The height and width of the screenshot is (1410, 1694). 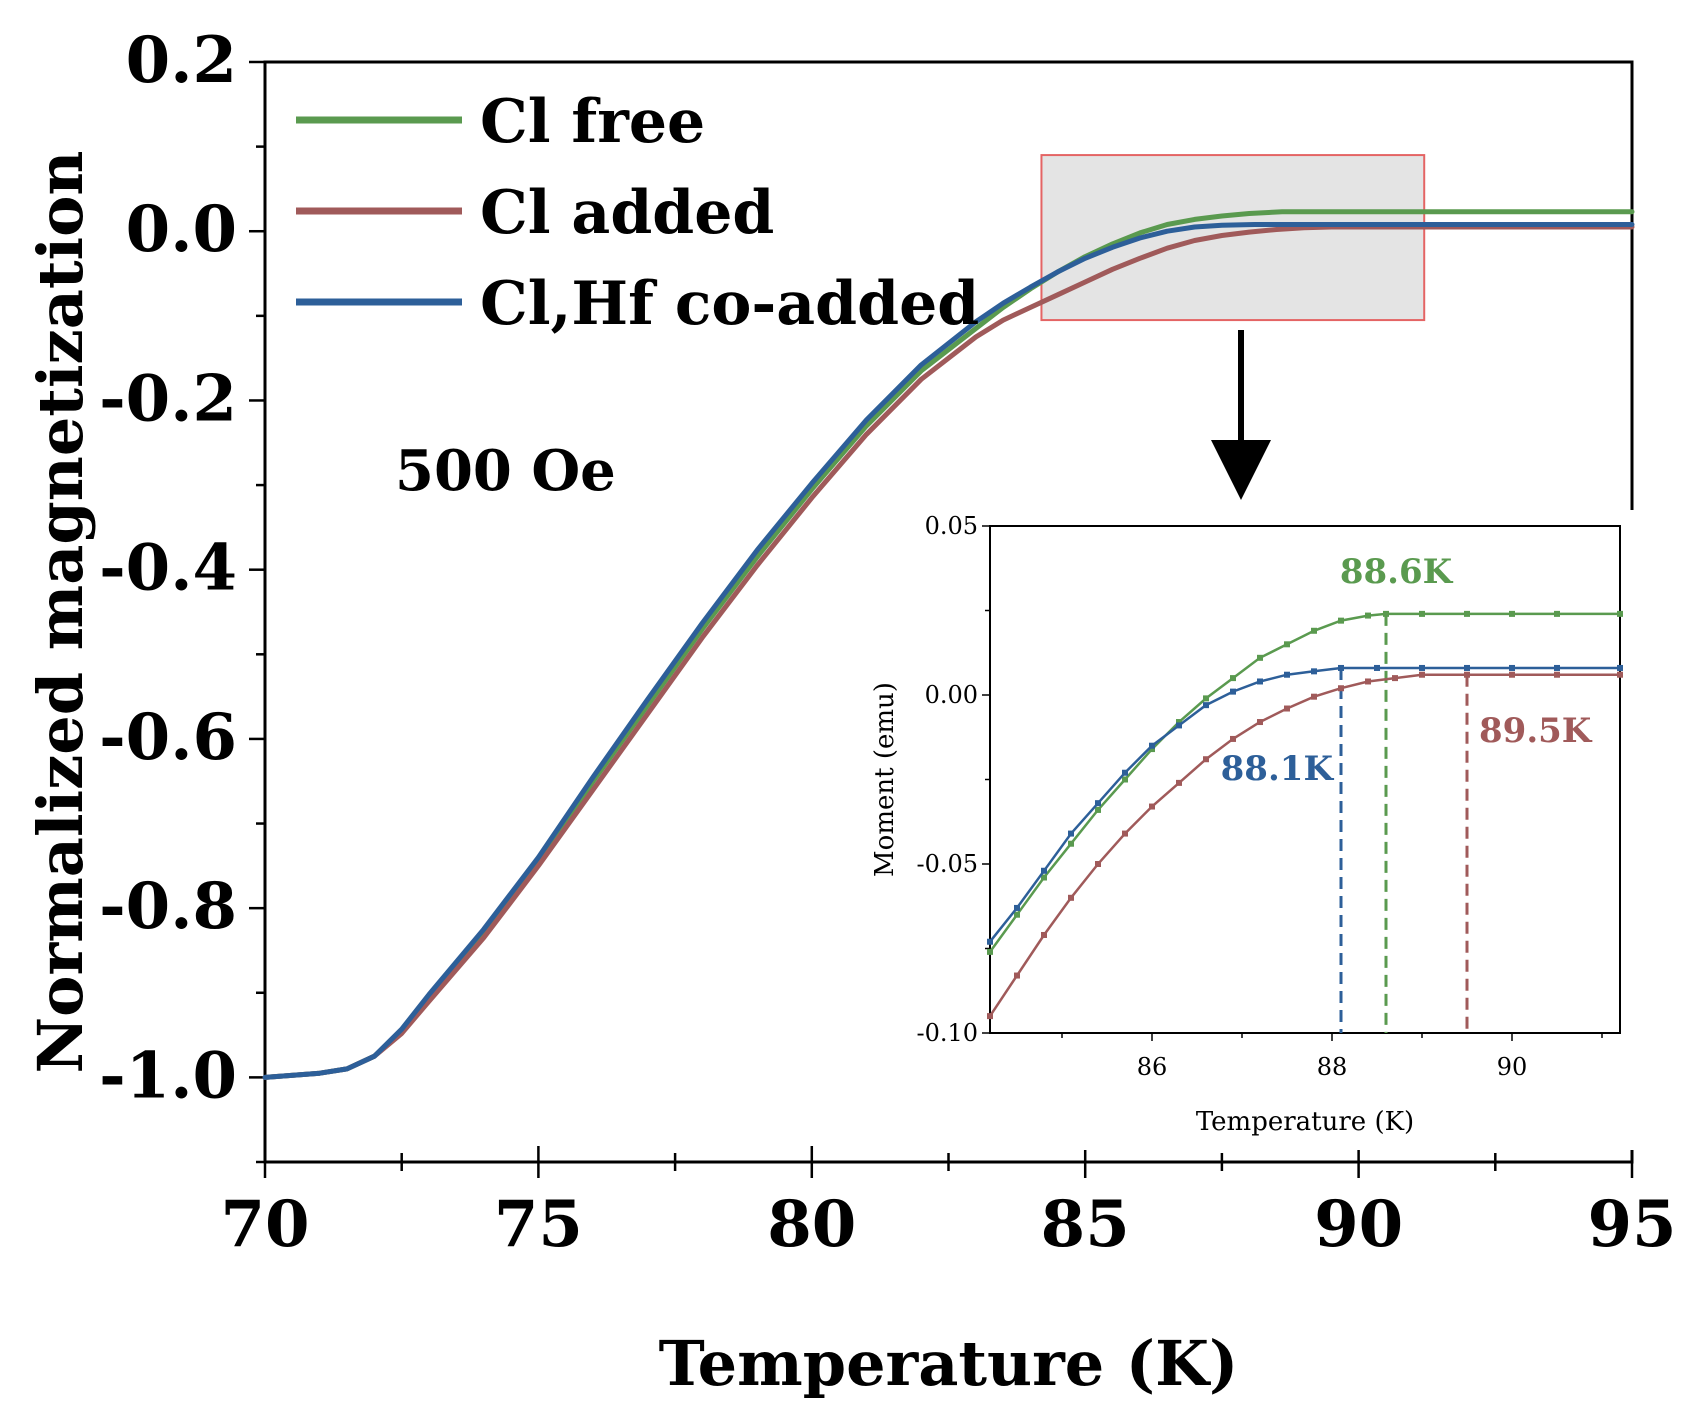 I want to click on inset-series, so click(x=1305, y=815).